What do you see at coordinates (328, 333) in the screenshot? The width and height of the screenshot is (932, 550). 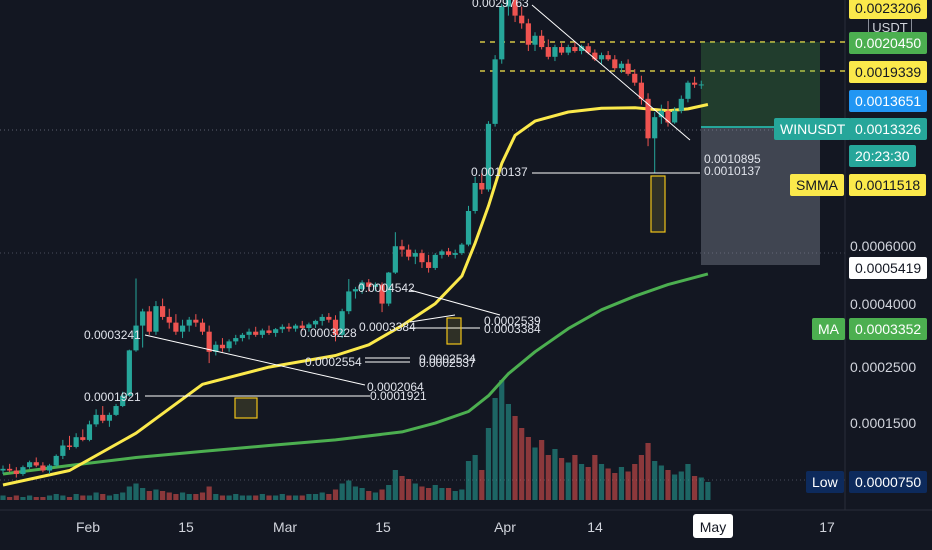 I see `annotation-label: 0.0003228` at bounding box center [328, 333].